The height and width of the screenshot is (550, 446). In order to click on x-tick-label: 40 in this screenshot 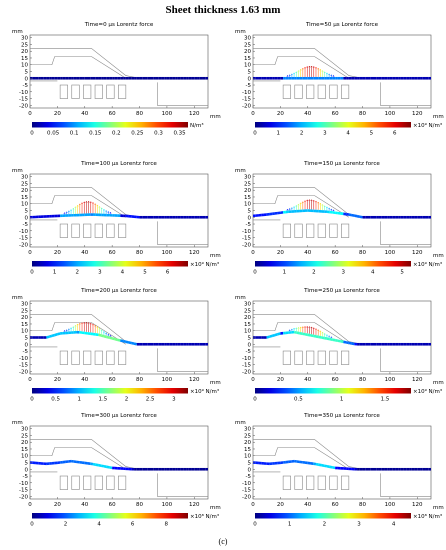, I will do `click(307, 380)`.